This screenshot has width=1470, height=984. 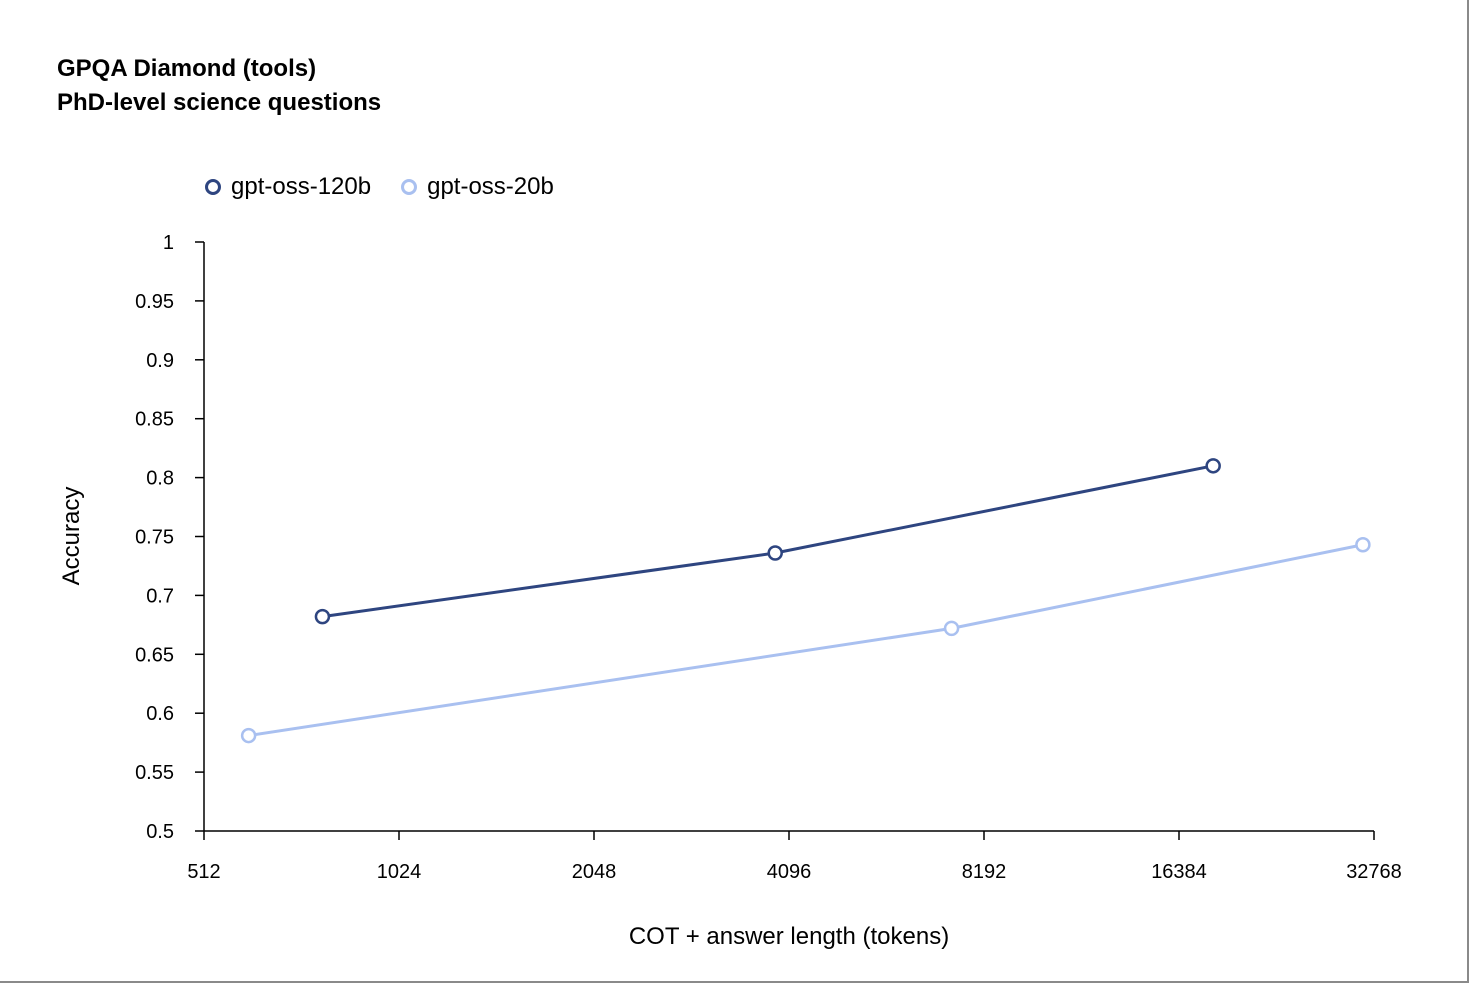 I want to click on chart-subtitle: PhD-level science questions, so click(x=219, y=102).